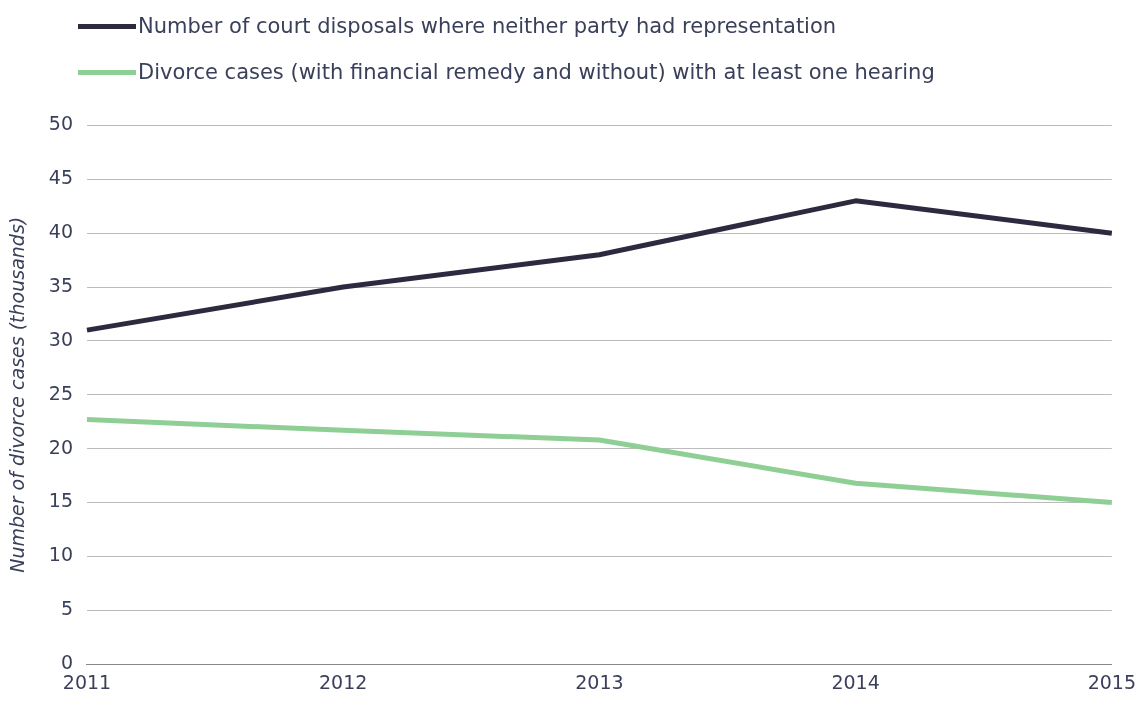 Image resolution: width=1144 pixels, height=703 pixels. I want to click on y-tick-label: 20, so click(60, 446).